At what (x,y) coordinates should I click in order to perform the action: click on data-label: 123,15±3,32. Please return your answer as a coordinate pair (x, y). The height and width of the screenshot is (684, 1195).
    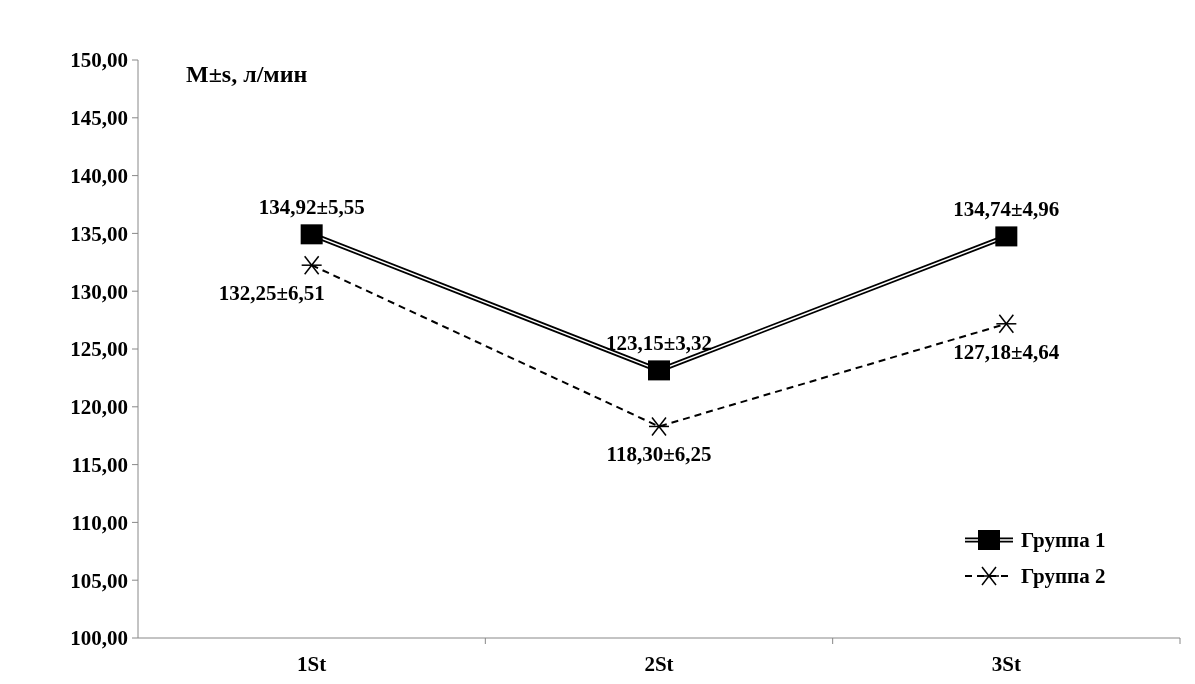
    Looking at the image, I should click on (659, 343).